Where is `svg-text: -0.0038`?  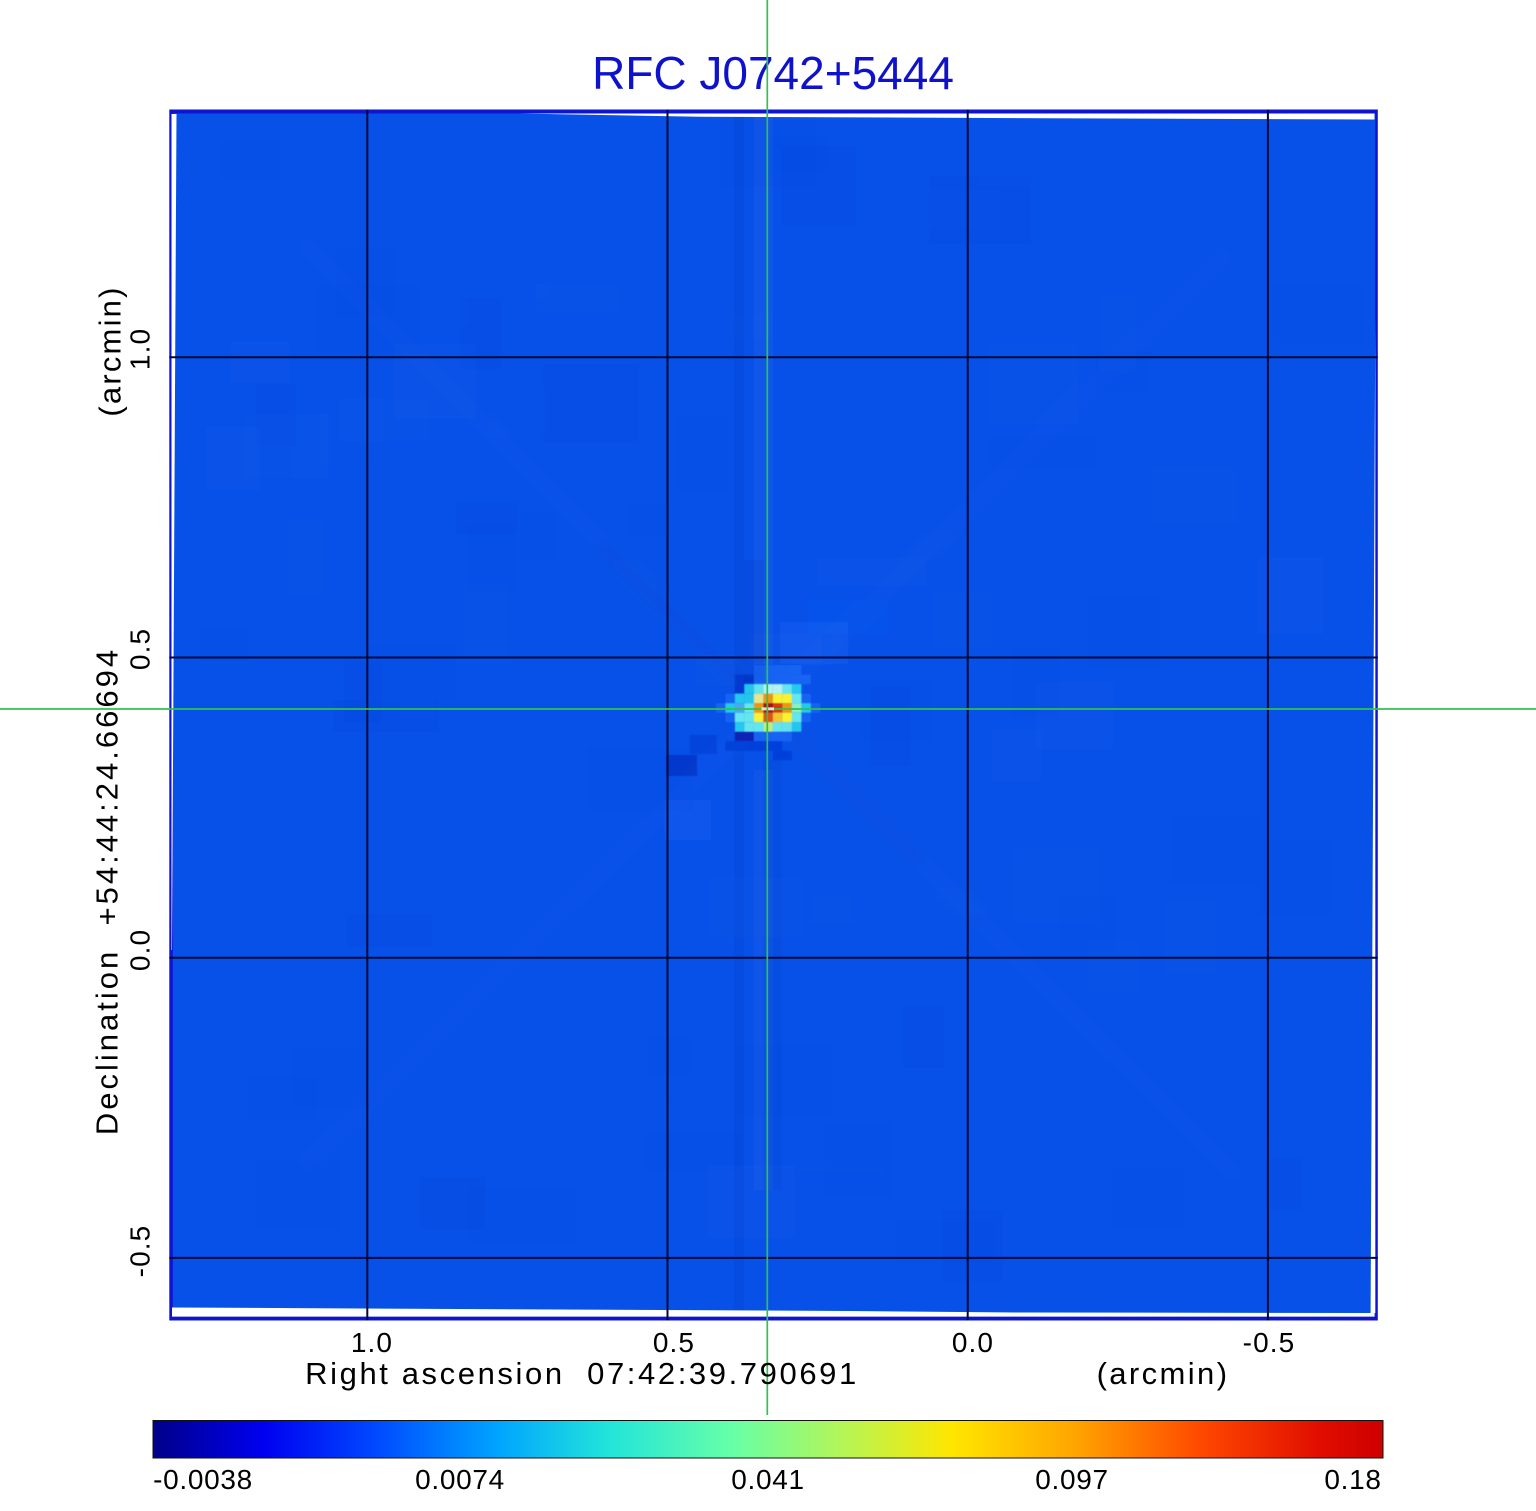 svg-text: -0.0038 is located at coordinates (203, 1479).